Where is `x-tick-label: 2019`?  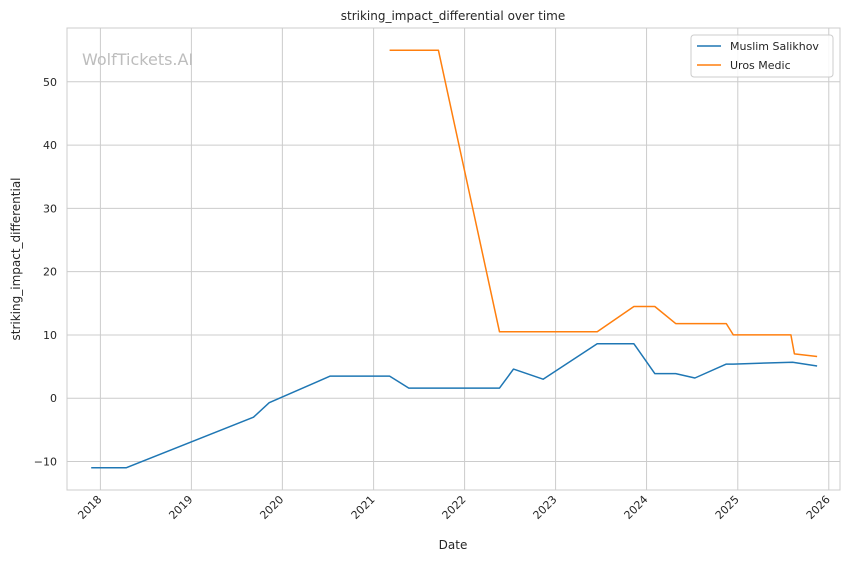 x-tick-label: 2019 is located at coordinates (180, 507).